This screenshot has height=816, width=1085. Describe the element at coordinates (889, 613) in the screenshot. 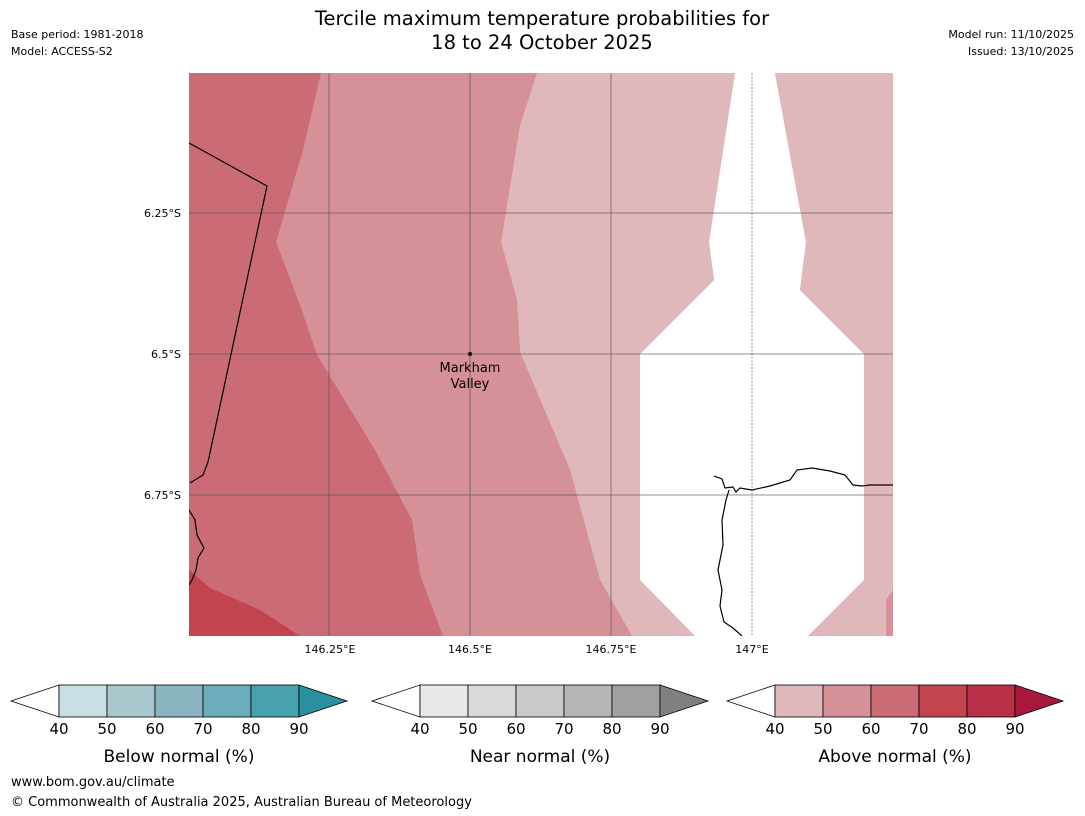

I see `above-60-region-corner` at that location.